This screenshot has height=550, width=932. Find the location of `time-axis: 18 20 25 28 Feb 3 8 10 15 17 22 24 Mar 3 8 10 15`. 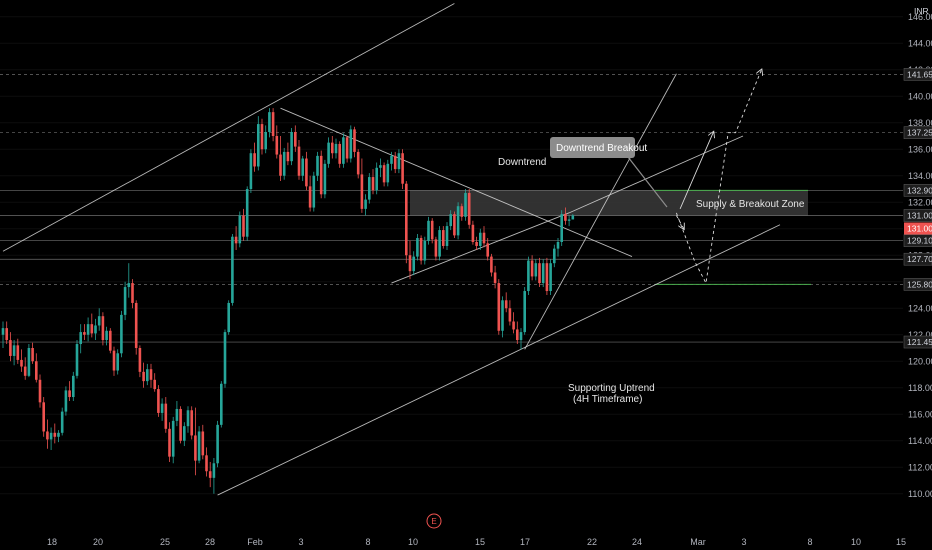

time-axis: 18 20 25 28 Feb 3 8 10 15 17 22 24 Mar 3 8 10 15 is located at coordinates (476, 542).